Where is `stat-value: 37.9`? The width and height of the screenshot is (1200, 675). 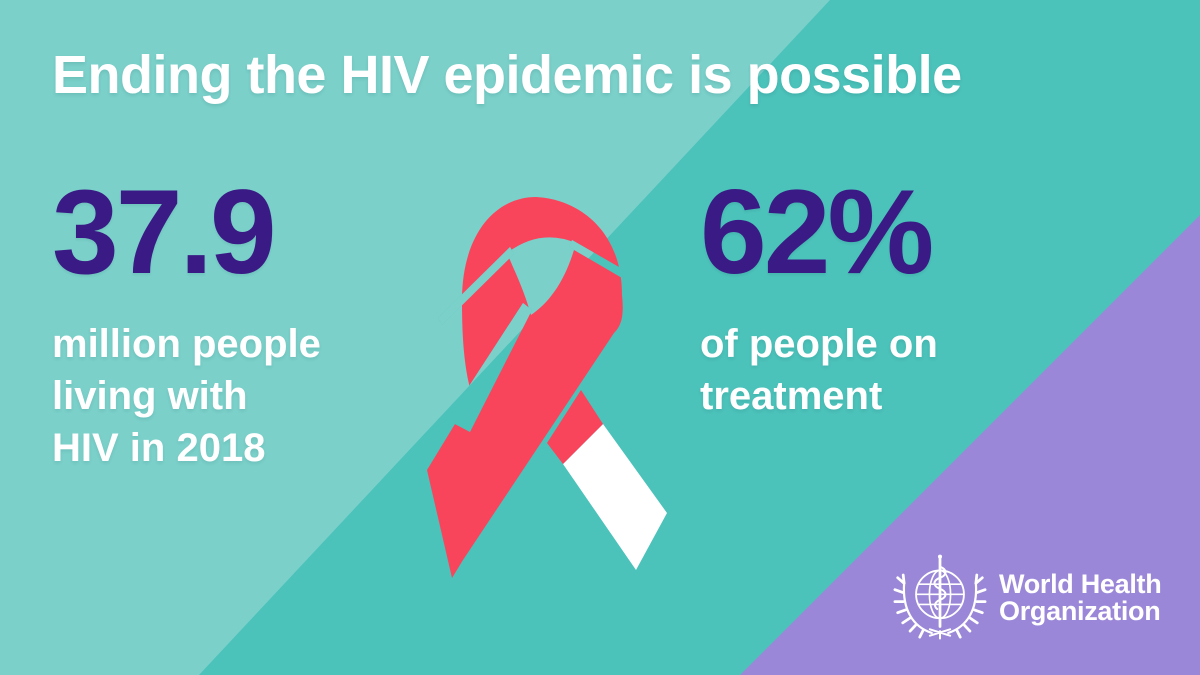
stat-value: 37.9 is located at coordinates (164, 232).